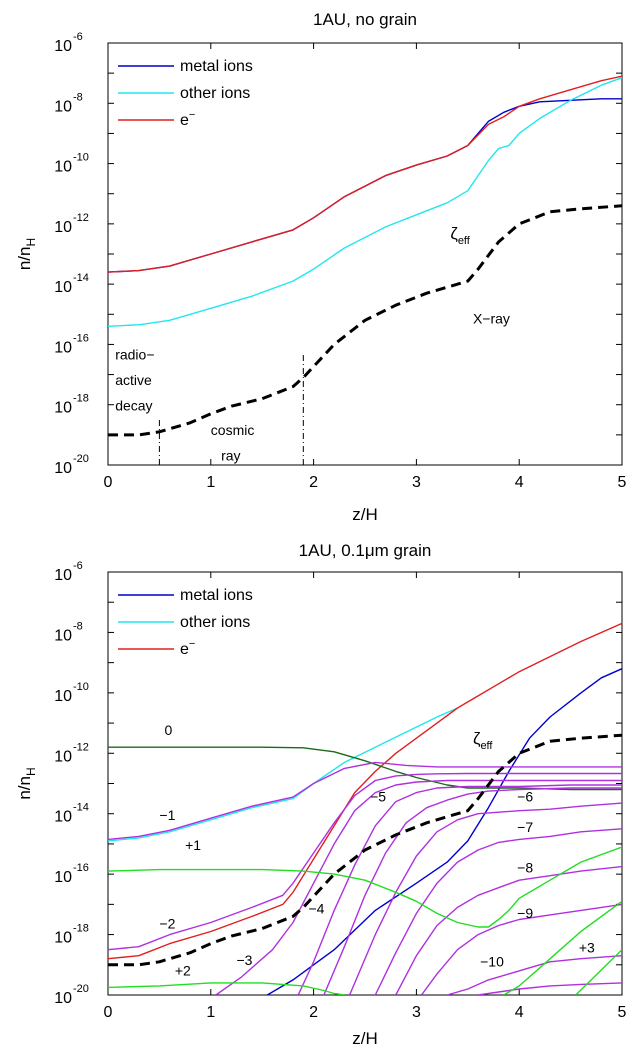 Image resolution: width=639 pixels, height=1053 pixels. I want to click on curve-label: −2, so click(167, 924).